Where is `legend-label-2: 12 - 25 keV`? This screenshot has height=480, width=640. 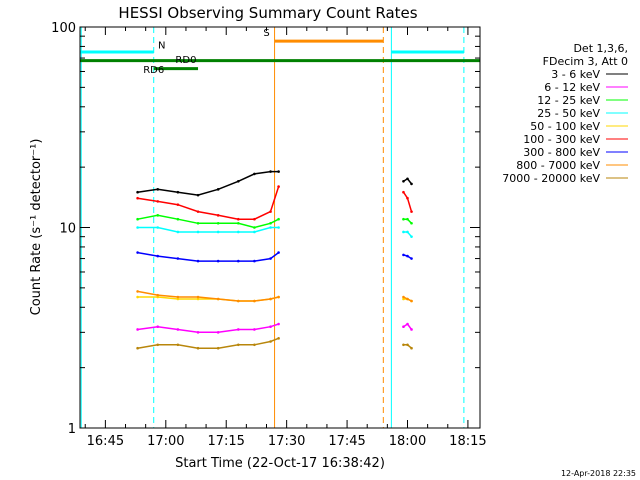
legend-label-2: 12 - 25 keV is located at coordinates (568, 100).